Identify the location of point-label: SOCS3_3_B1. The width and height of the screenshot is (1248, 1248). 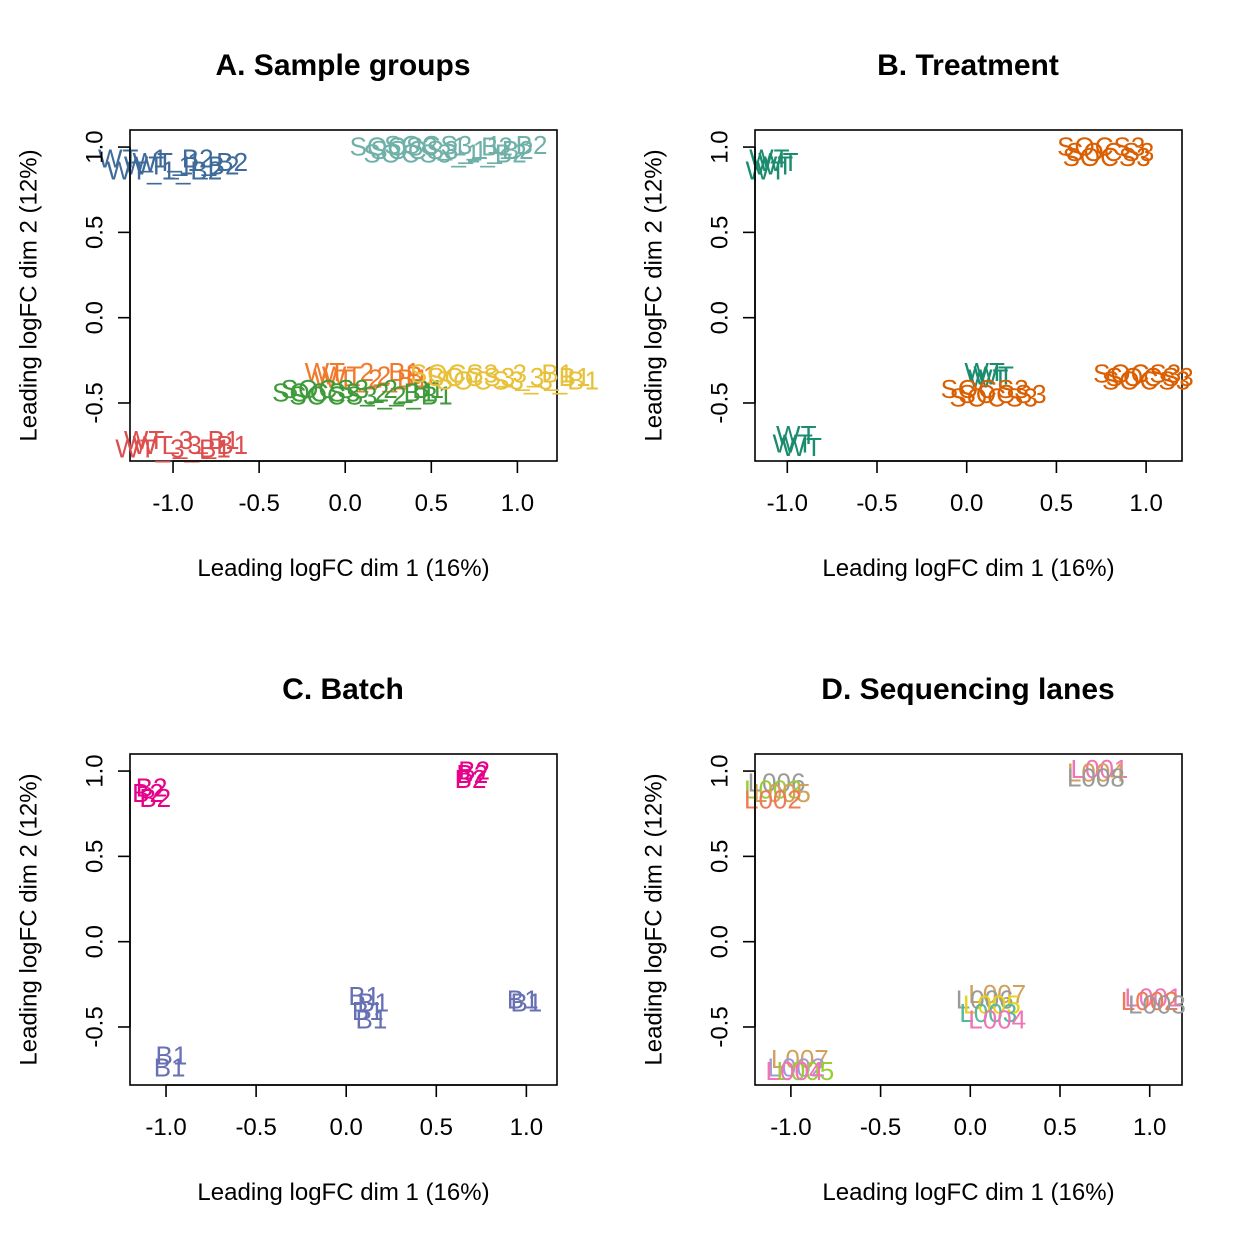
(491, 374).